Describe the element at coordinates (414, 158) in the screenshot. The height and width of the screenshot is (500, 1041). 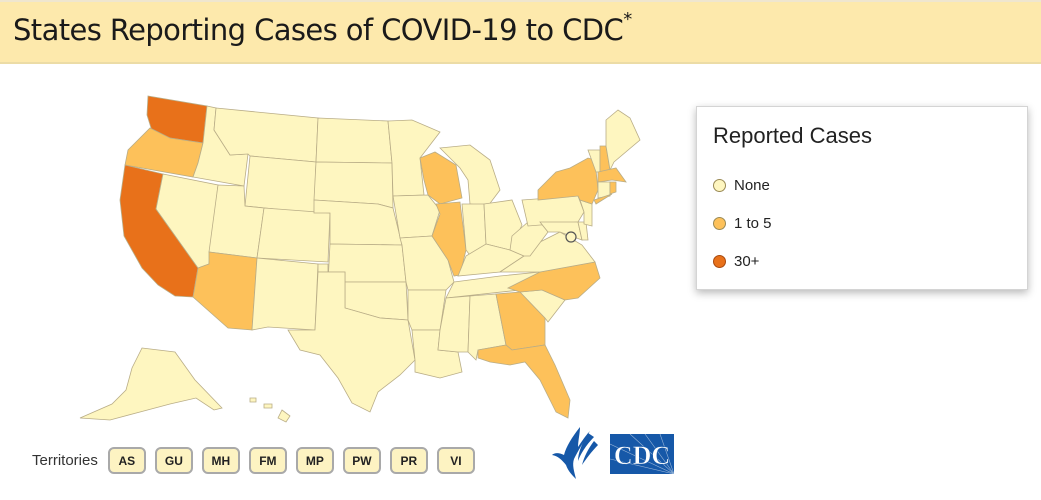
I see `state-mn` at that location.